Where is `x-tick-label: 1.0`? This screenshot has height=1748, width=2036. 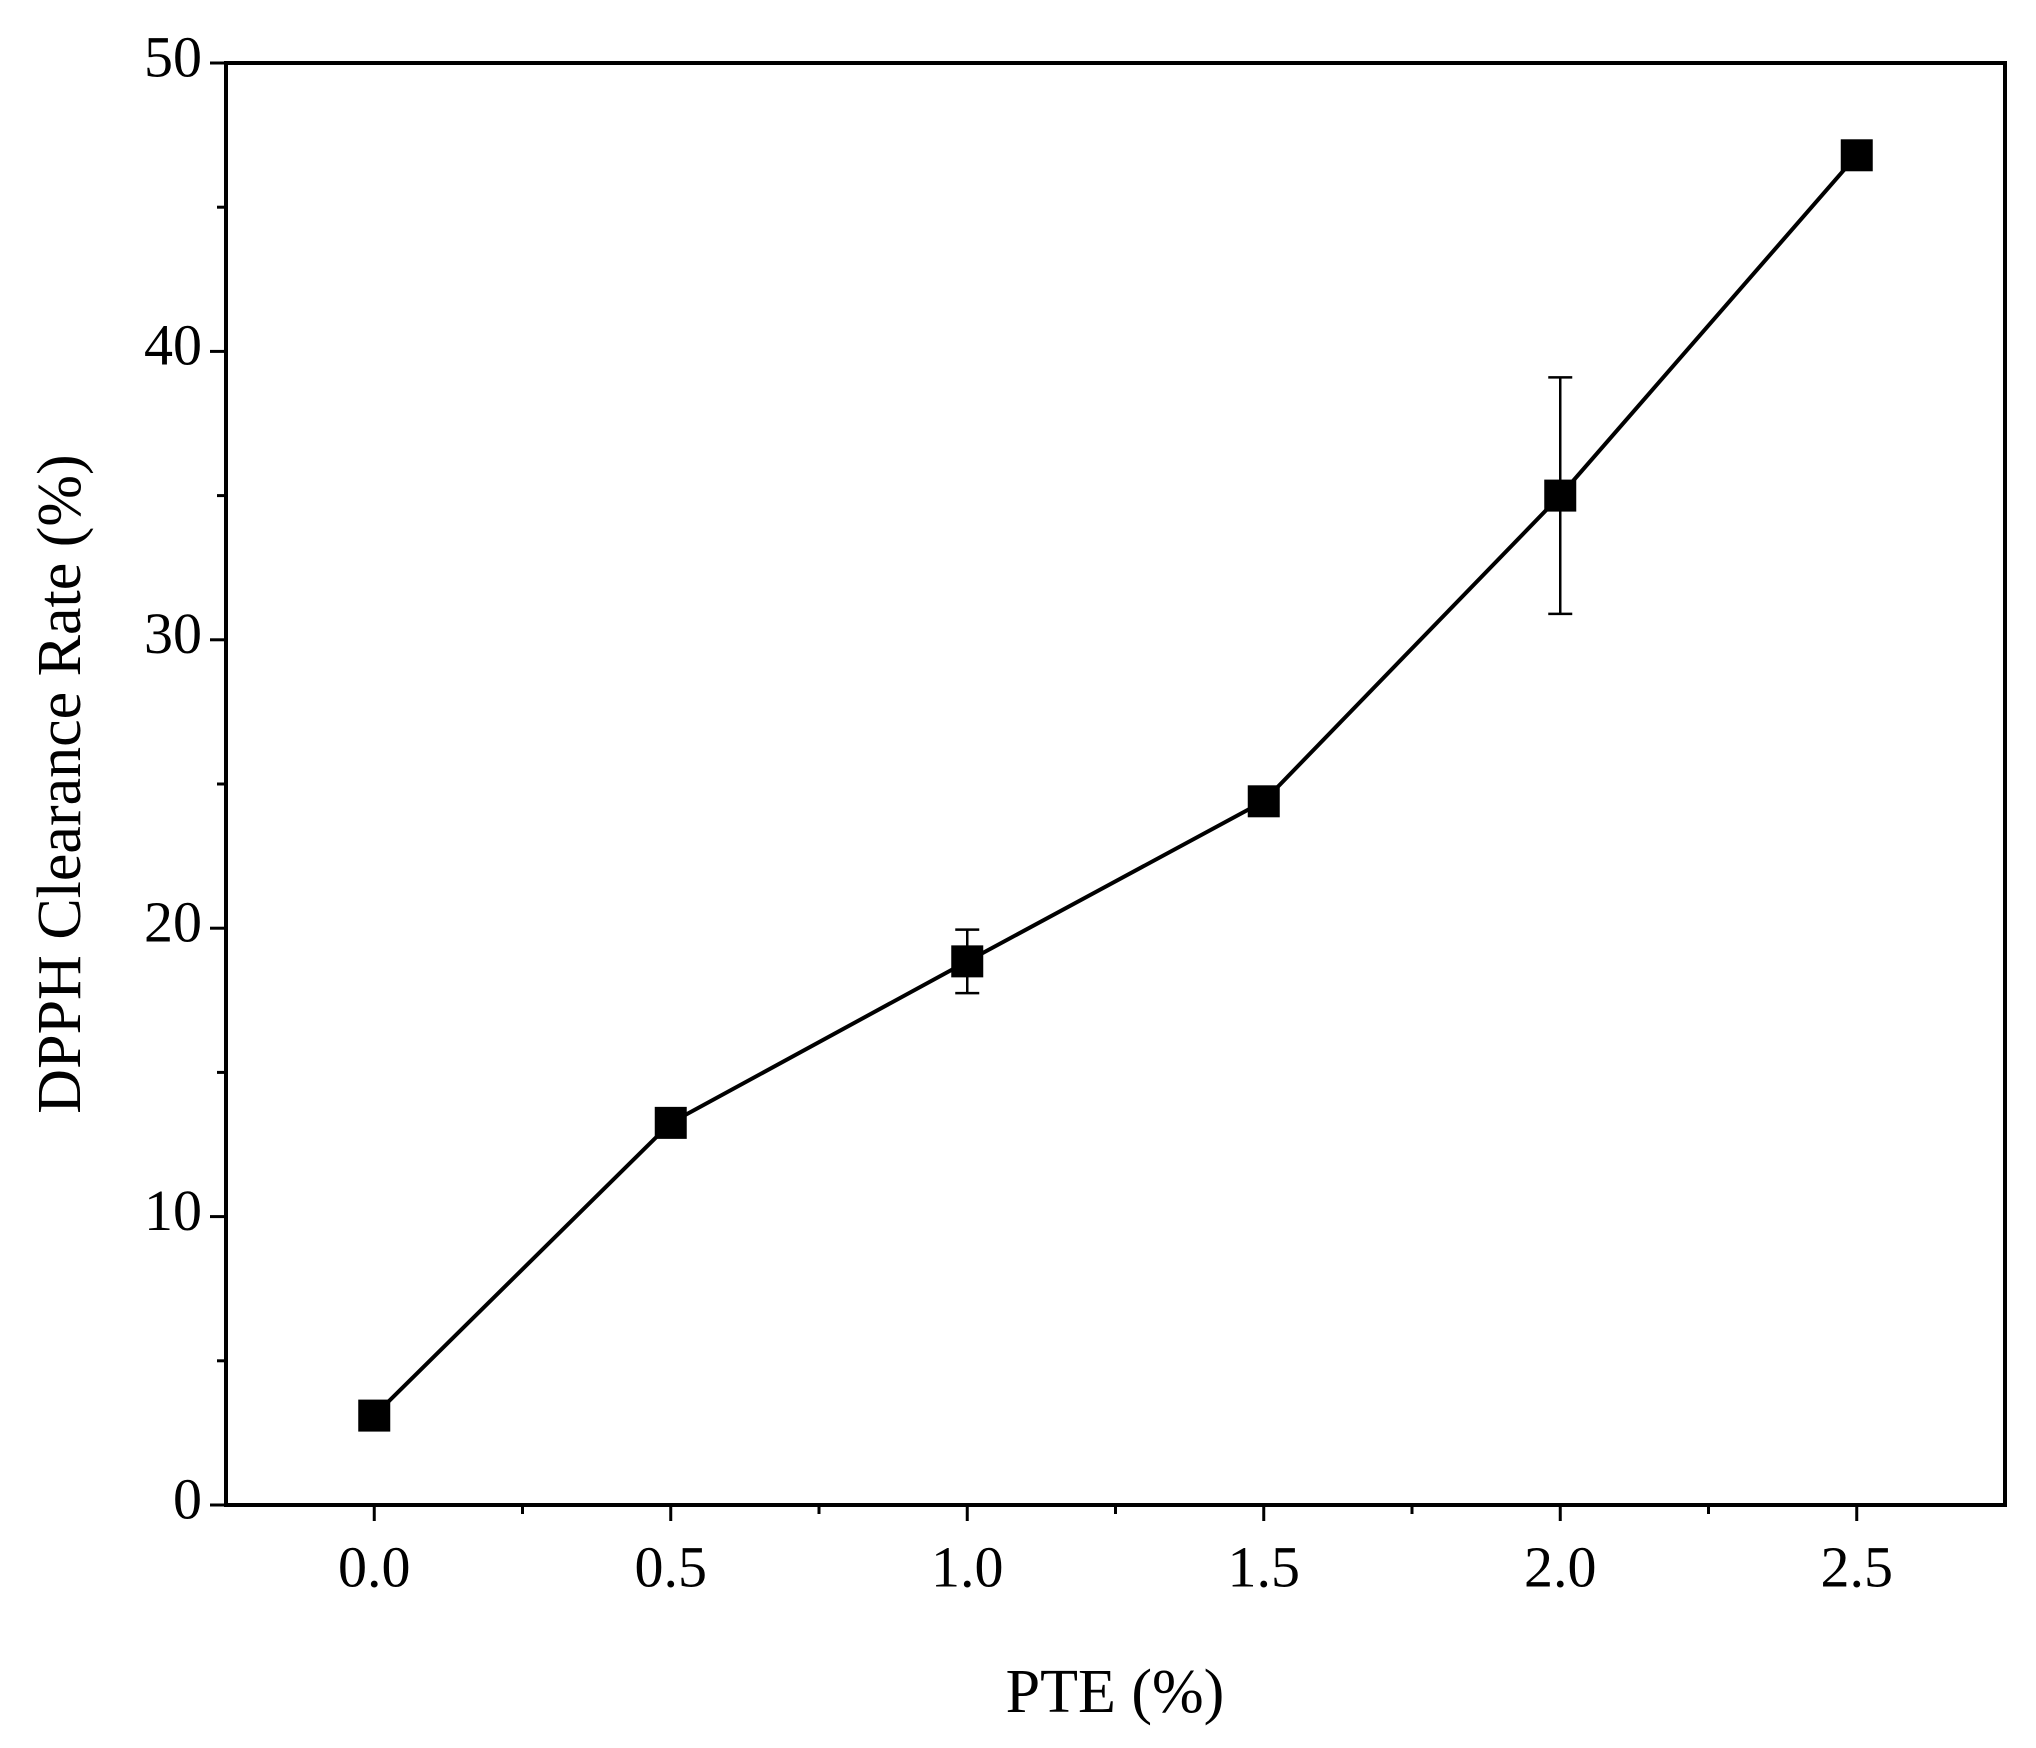
x-tick-label: 1.0 is located at coordinates (967, 1566).